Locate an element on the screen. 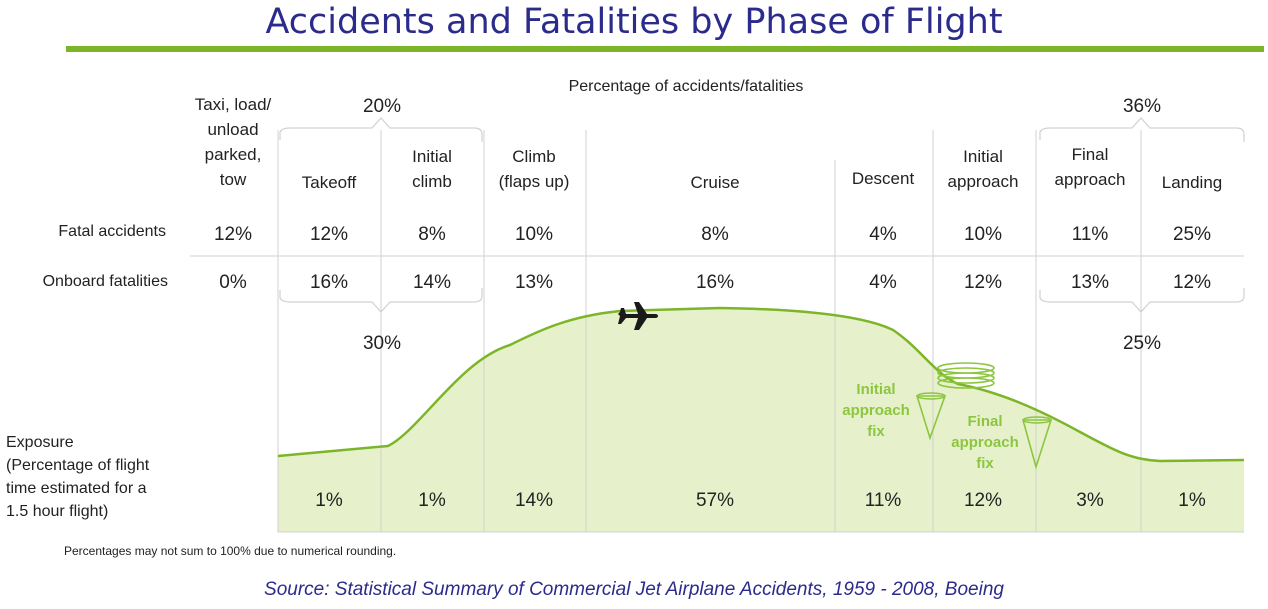  phase-label-climb-flaps-up: (flaps up) is located at coordinates (534, 181).